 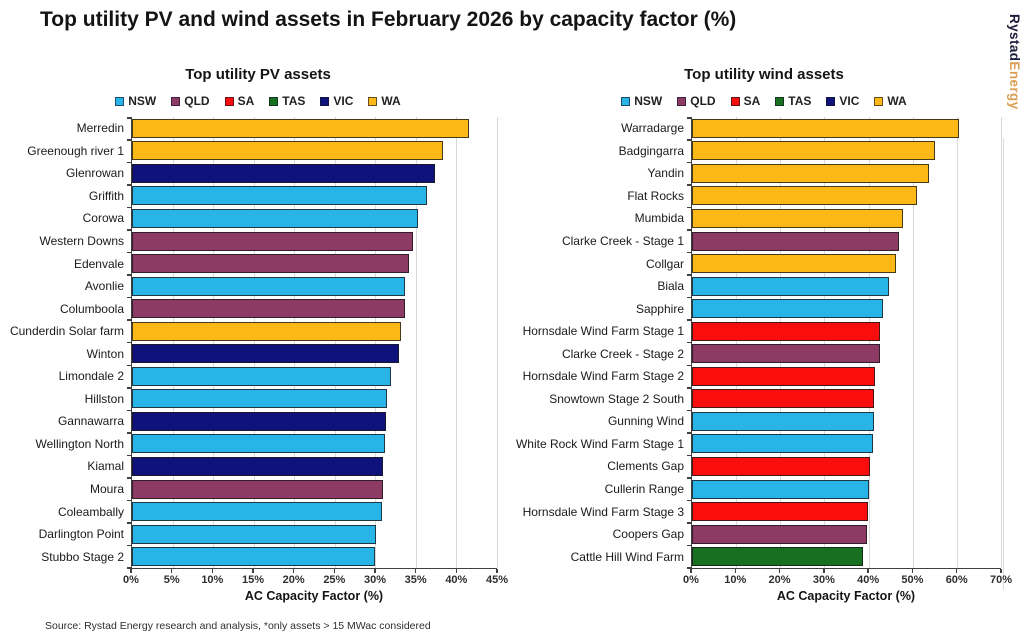 What do you see at coordinates (659, 218) in the screenshot?
I see `category-label: Mumbida` at bounding box center [659, 218].